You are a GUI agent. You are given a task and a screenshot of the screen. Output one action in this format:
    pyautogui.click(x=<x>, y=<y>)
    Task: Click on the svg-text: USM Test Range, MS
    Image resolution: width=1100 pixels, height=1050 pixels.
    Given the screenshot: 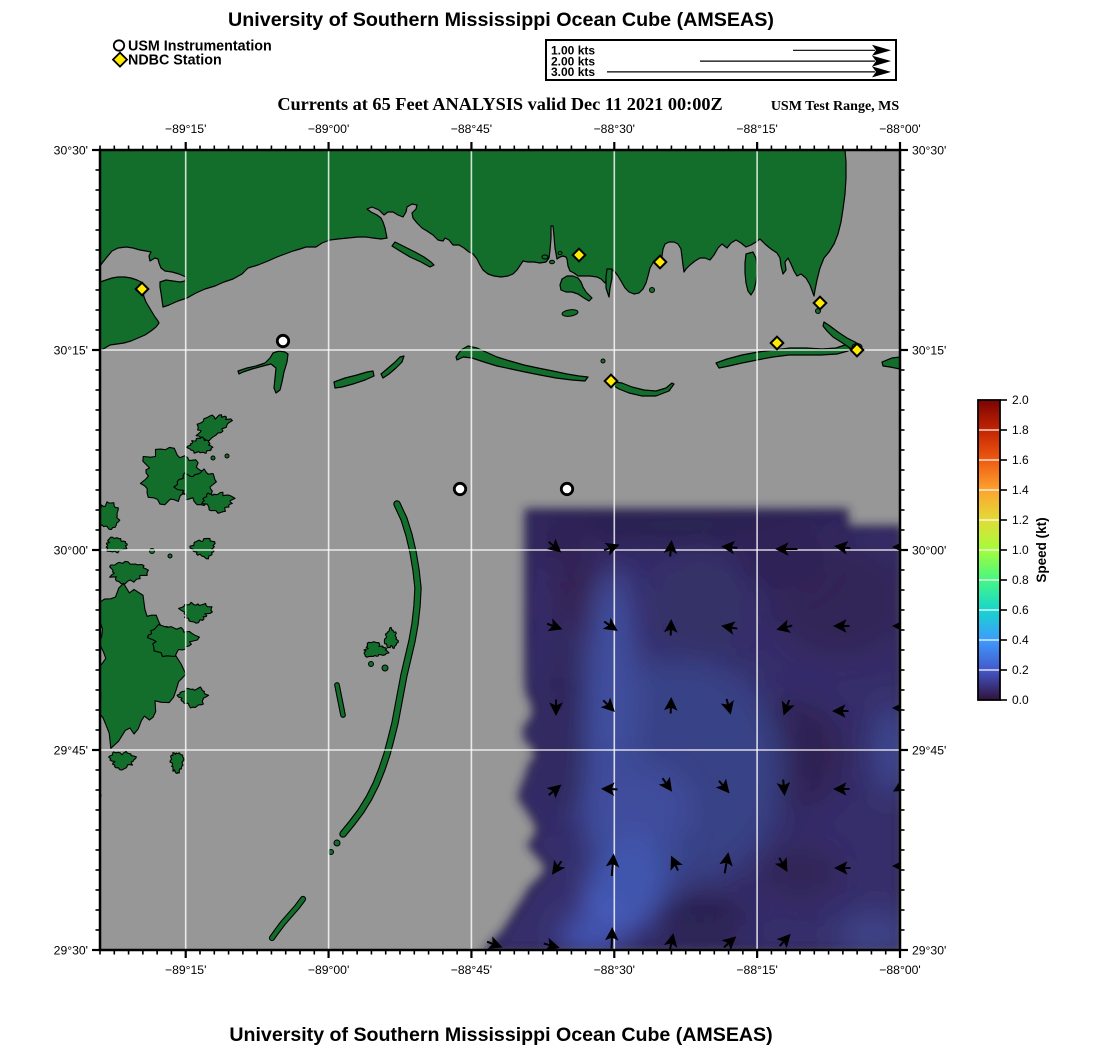 What is the action you would take?
    pyautogui.click(x=835, y=106)
    